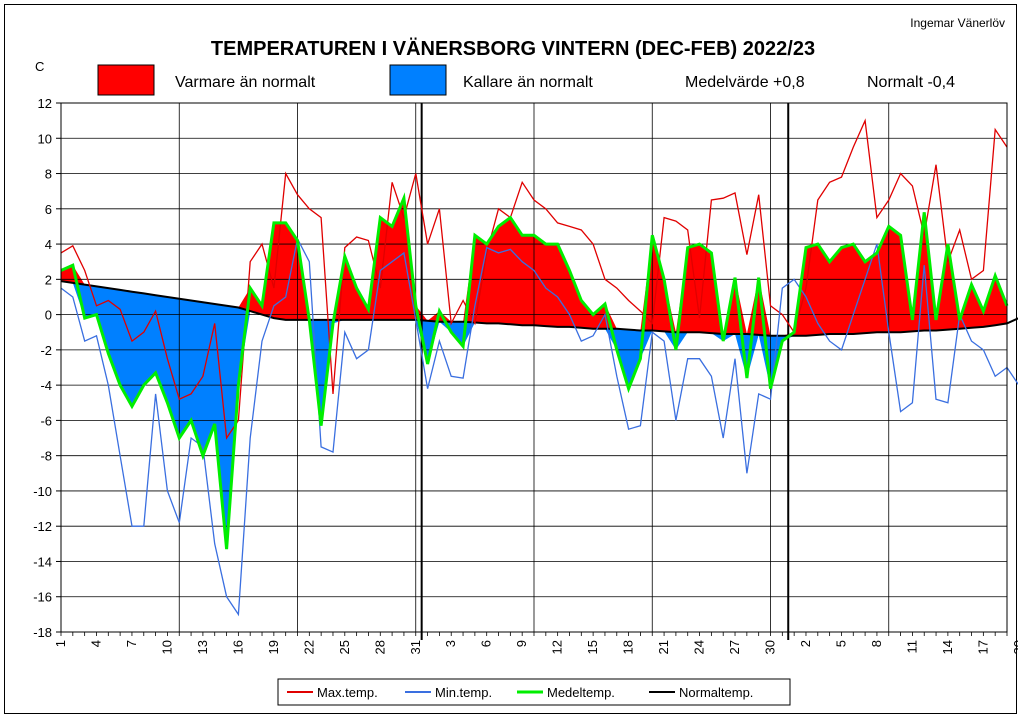 This screenshot has width=1024, height=721. Describe the element at coordinates (418, 80) in the screenshot. I see `cold-legend-swatch` at that location.